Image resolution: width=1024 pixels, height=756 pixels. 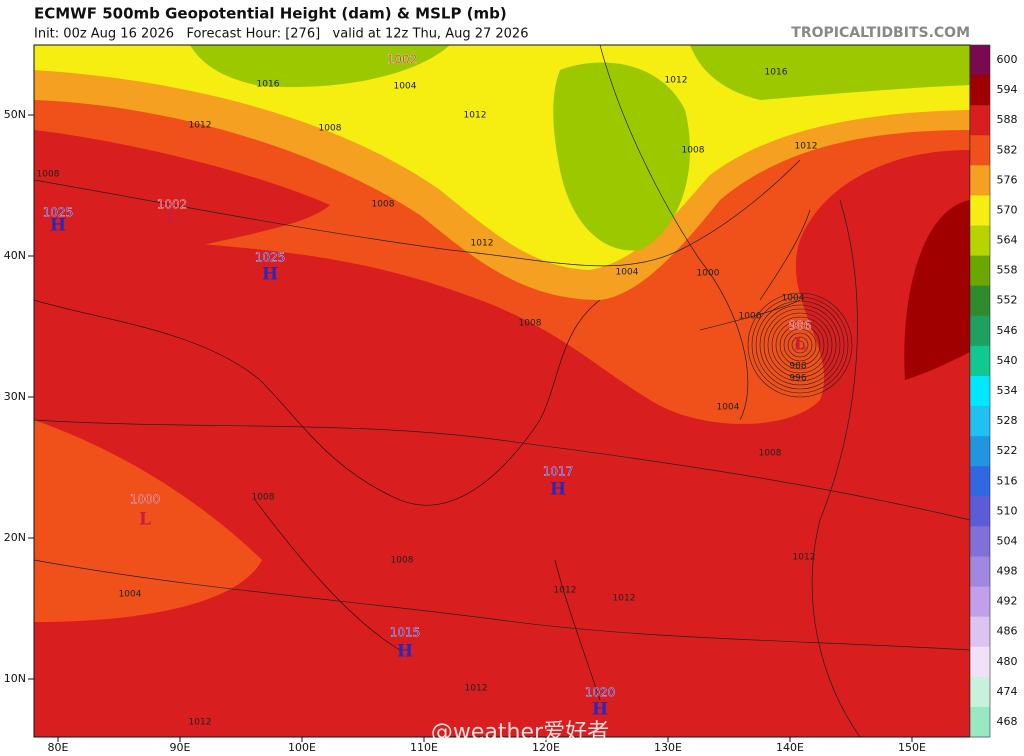 I want to click on lon-label: 150E, so click(x=912, y=747).